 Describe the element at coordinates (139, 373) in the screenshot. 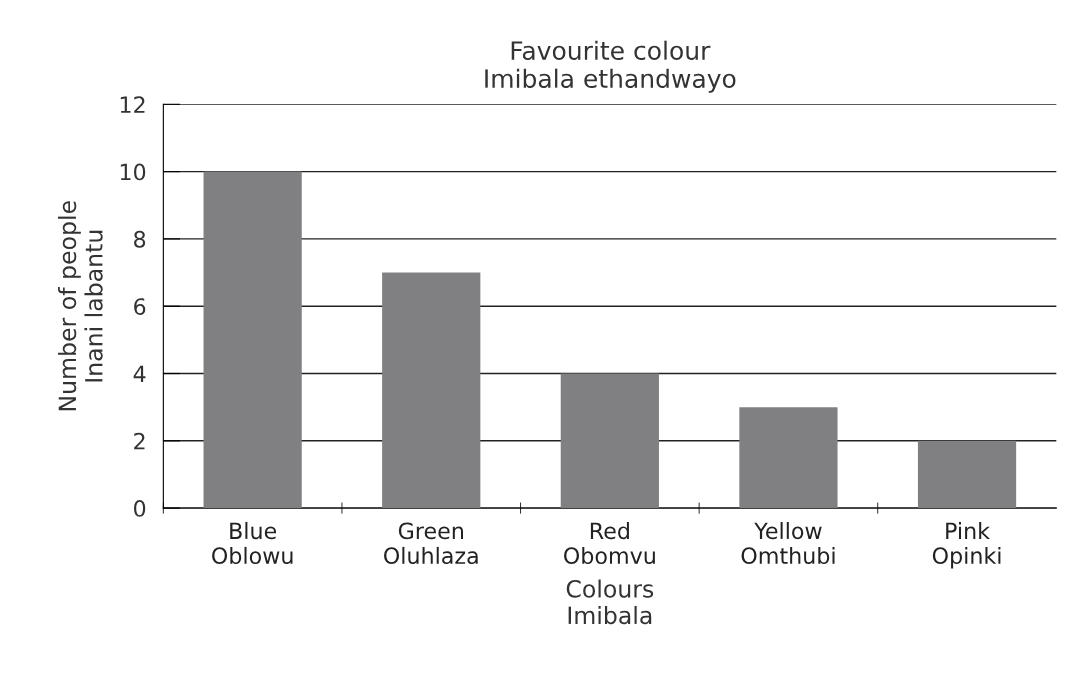

I see `y-tick-label: 4` at that location.